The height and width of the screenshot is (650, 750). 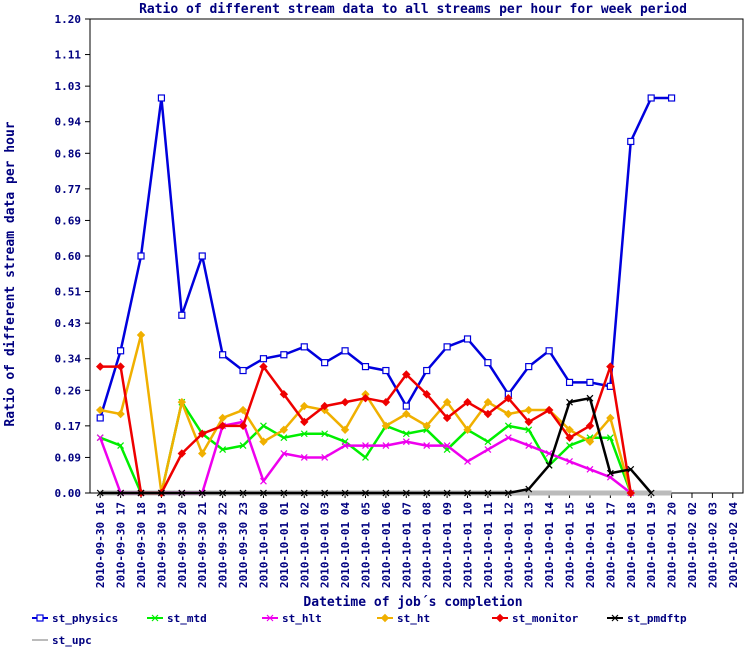 I want to click on y-tick-label: 1.11, so click(x=68, y=55).